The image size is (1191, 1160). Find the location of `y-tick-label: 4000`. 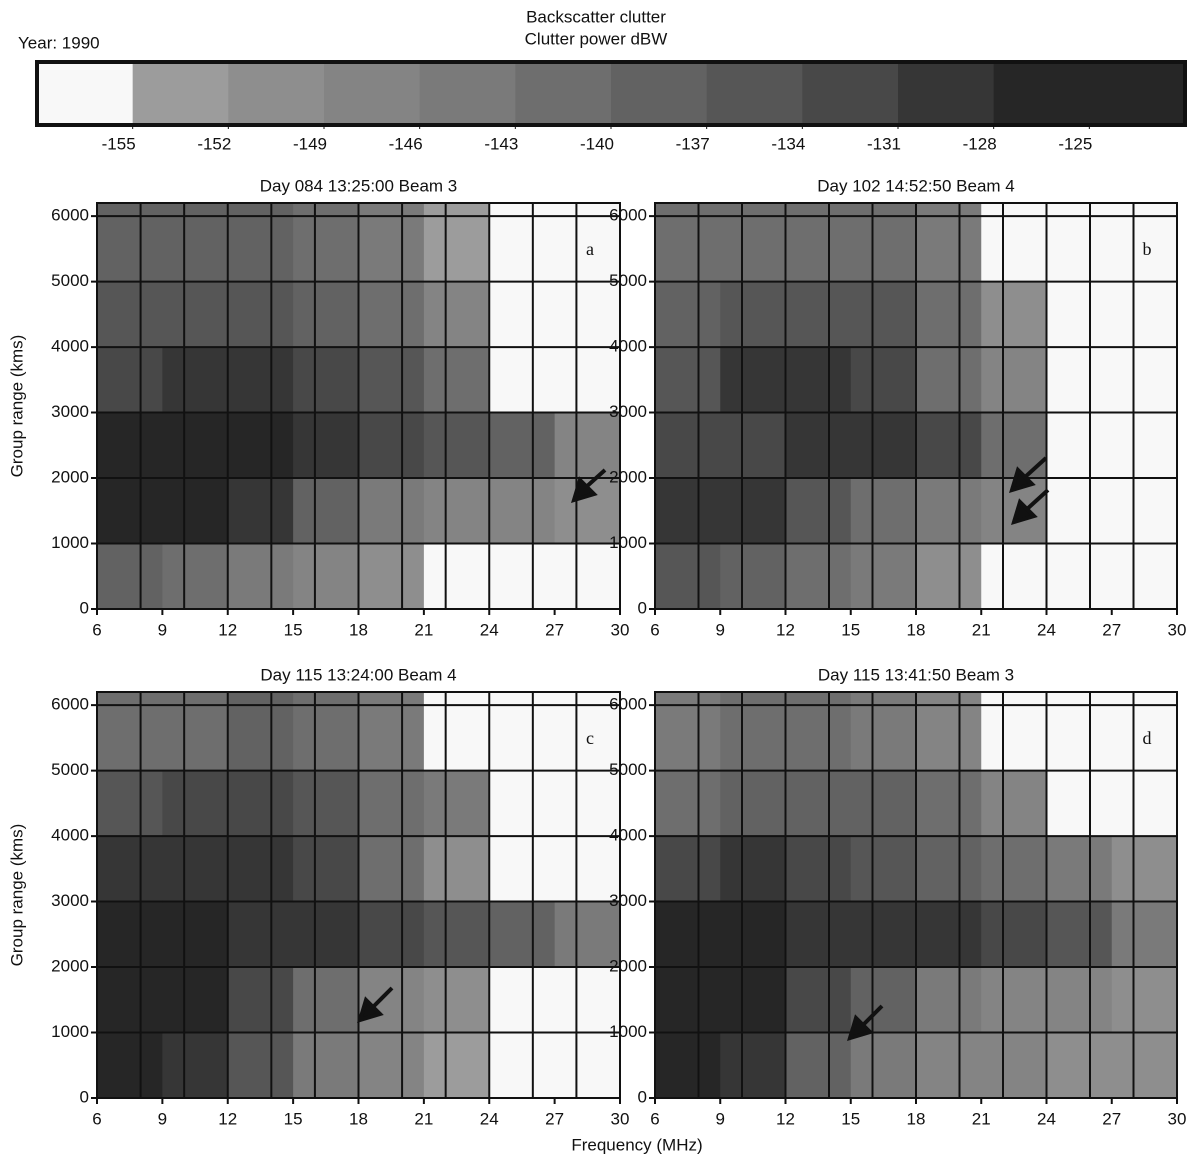

y-tick-label: 4000 is located at coordinates (628, 346).